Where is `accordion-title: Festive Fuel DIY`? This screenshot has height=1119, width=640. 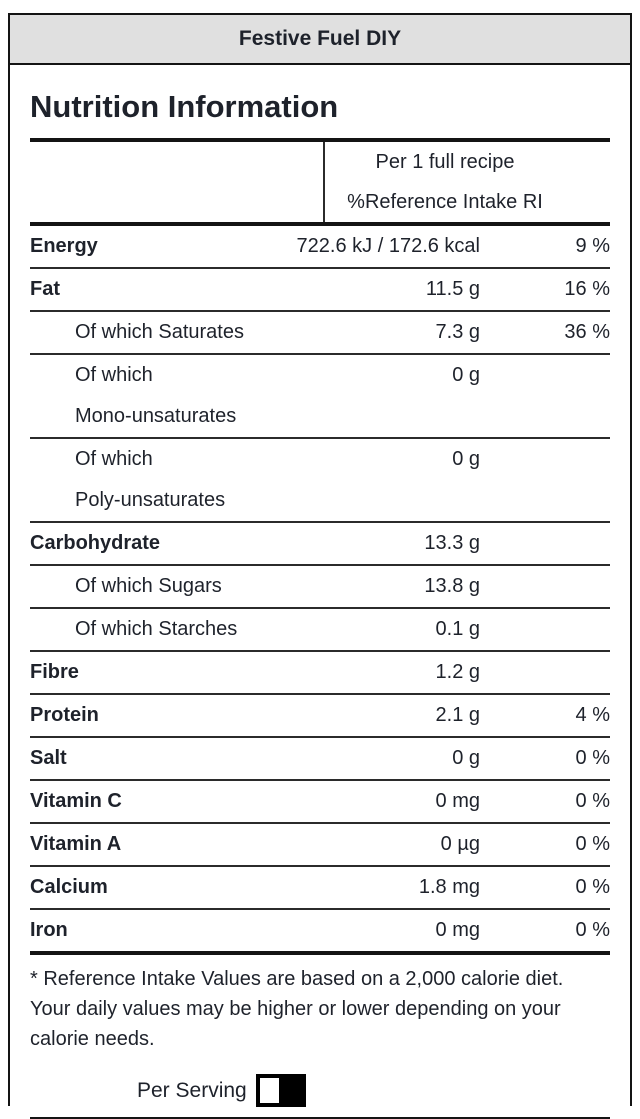
accordion-title: Festive Fuel DIY is located at coordinates (320, 38).